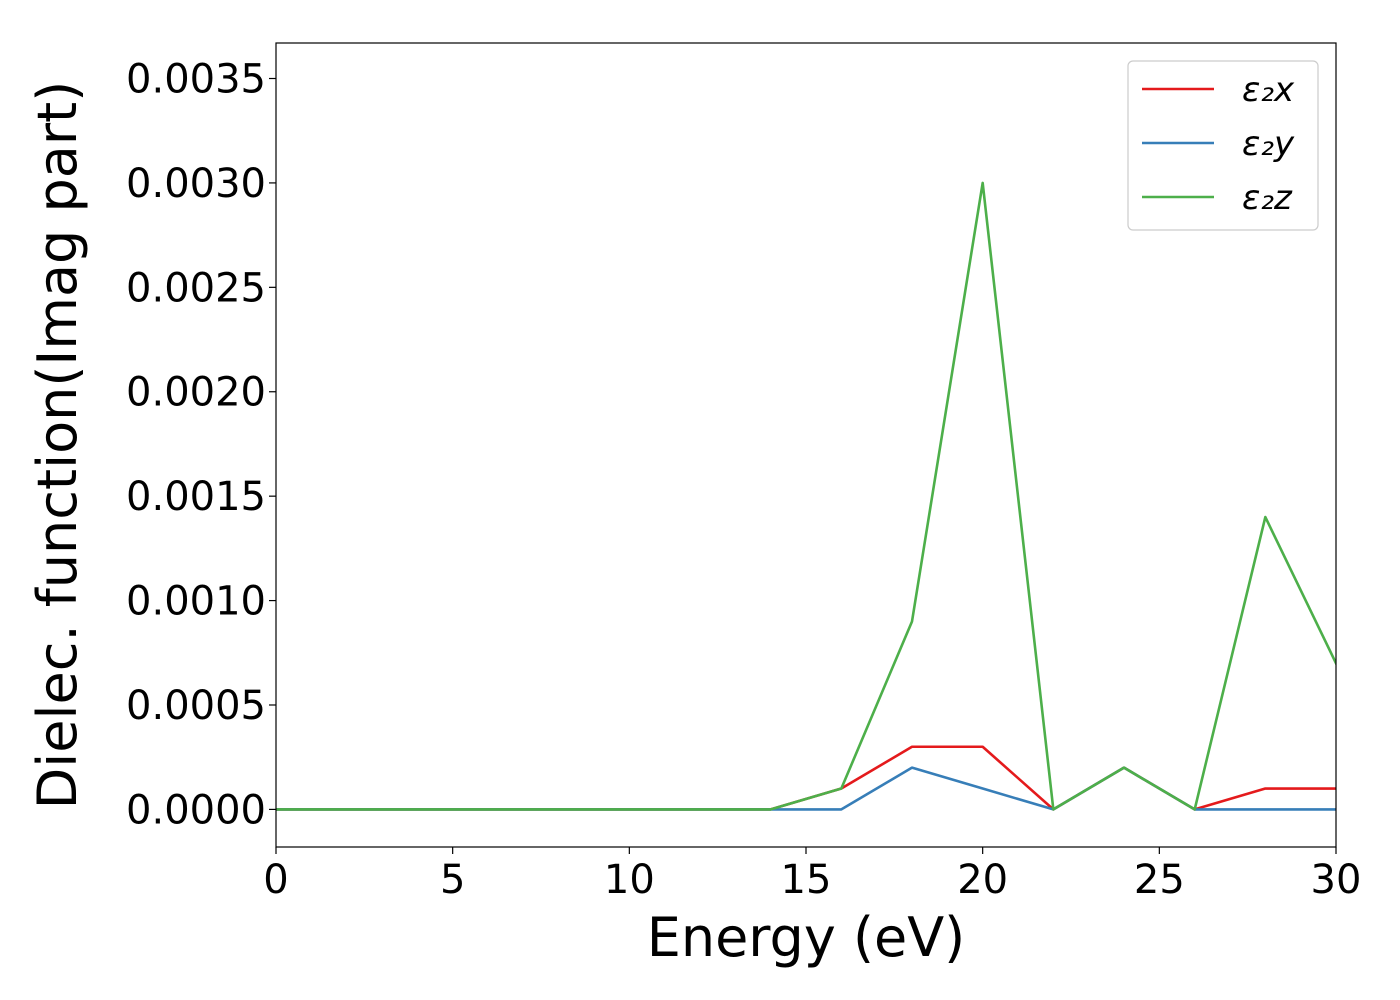  What do you see at coordinates (196, 80) in the screenshot?
I see `y-tick-label: 0.0035` at bounding box center [196, 80].